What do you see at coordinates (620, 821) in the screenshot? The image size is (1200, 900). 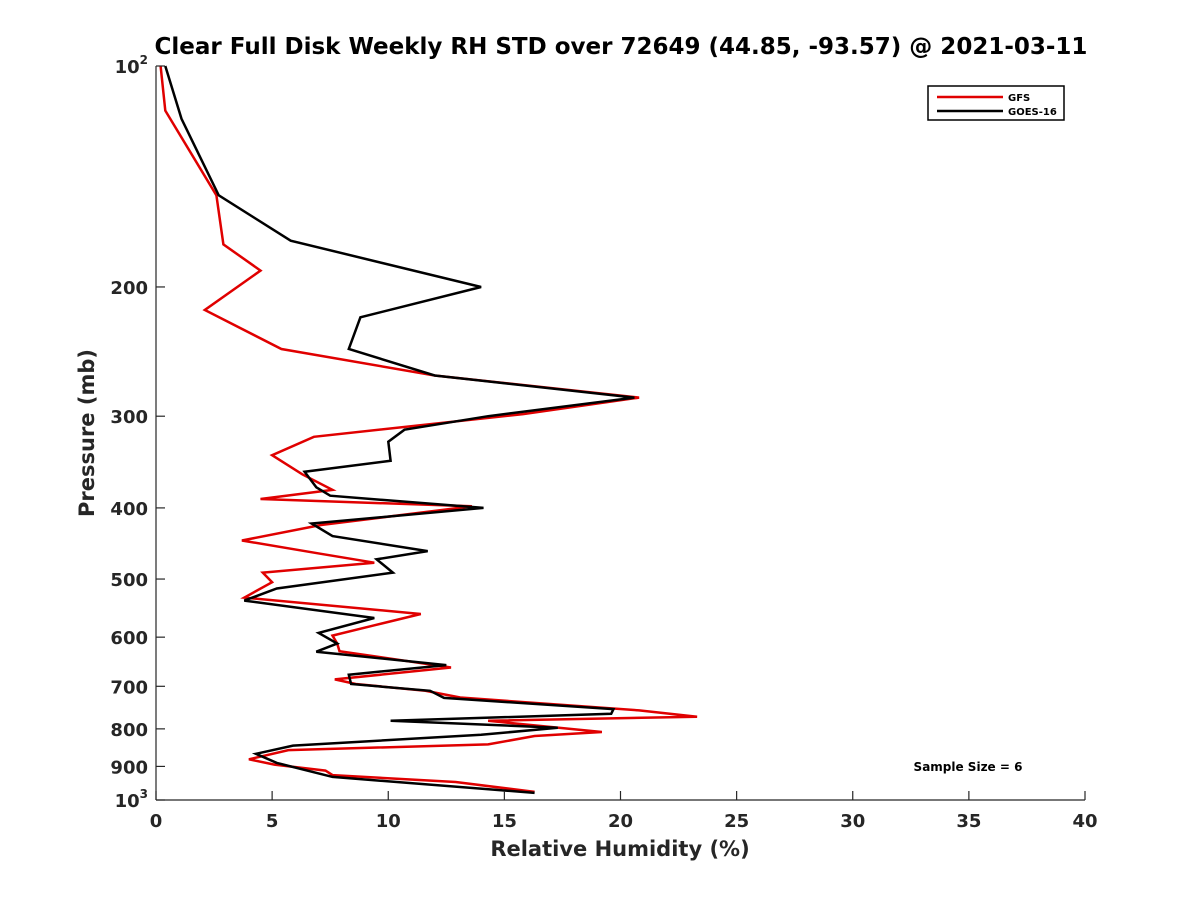 I see `x-tick-label: 20` at bounding box center [620, 821].